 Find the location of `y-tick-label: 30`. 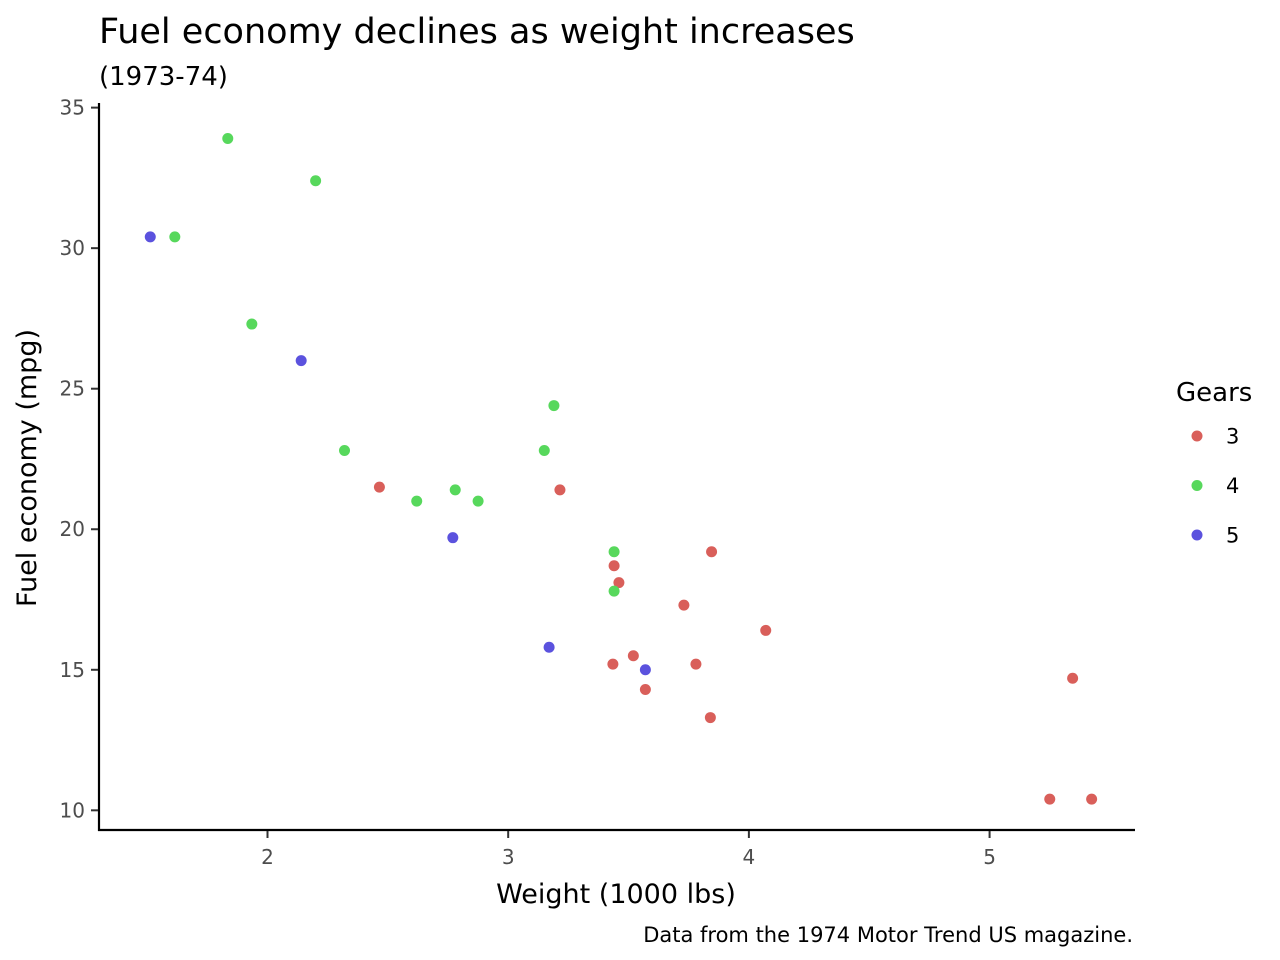

y-tick-label: 30 is located at coordinates (72, 248).